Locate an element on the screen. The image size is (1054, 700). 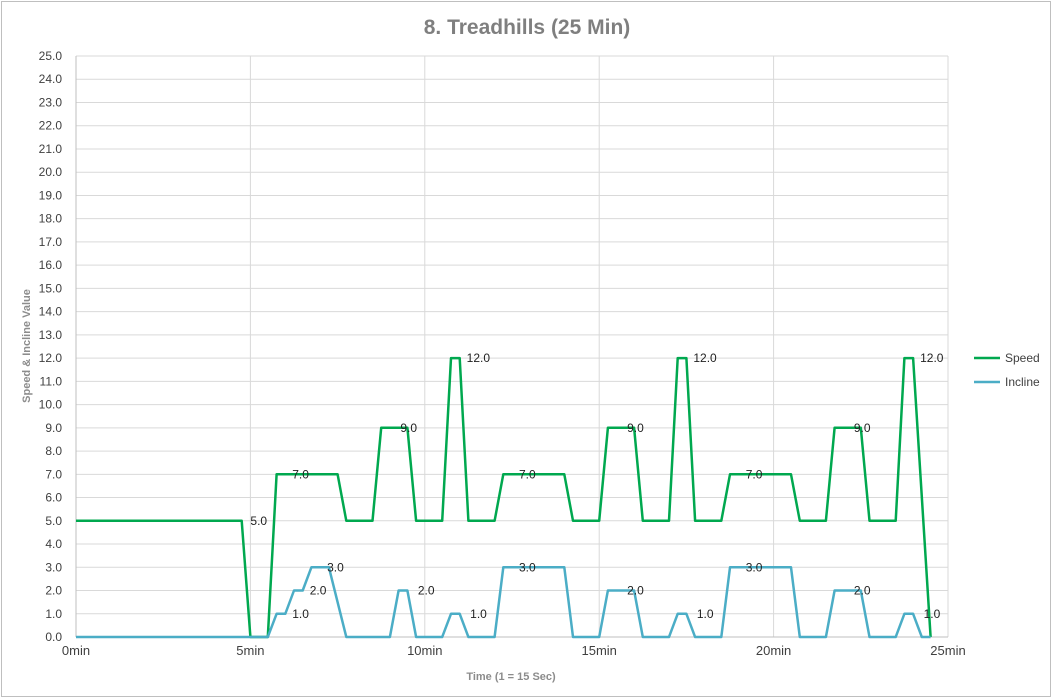
y-tick-label: 0.0 is located at coordinates (53, 637).